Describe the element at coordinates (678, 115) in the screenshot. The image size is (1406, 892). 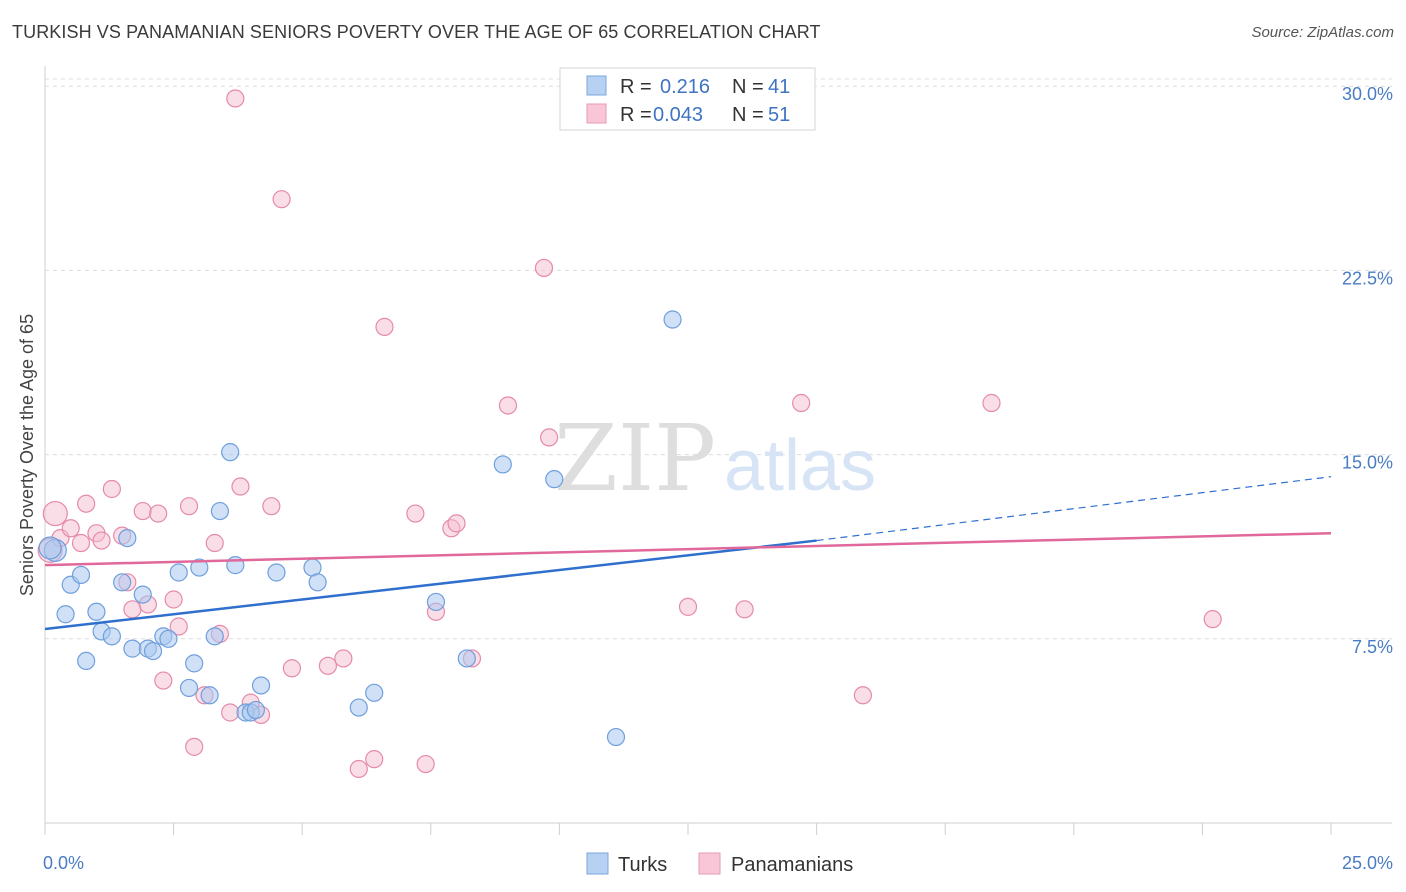
I see `legend-r-value-pan: 0.043` at that location.